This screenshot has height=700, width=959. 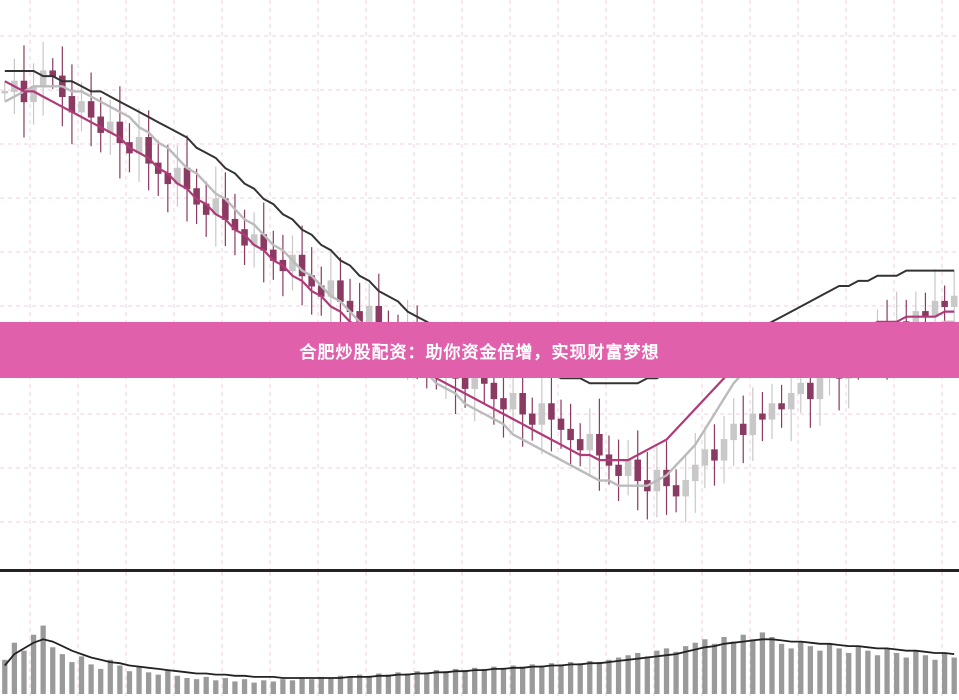 What do you see at coordinates (479, 570) in the screenshot?
I see `panel-separator` at bounding box center [479, 570].